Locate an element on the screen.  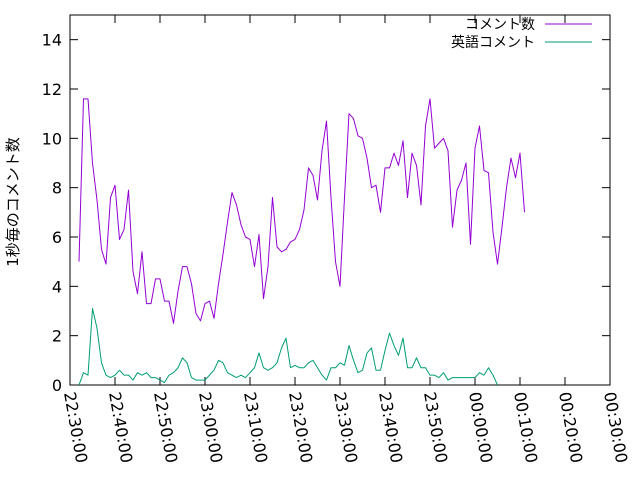
x-tick-label: 23:50:00 is located at coordinates (435, 427).